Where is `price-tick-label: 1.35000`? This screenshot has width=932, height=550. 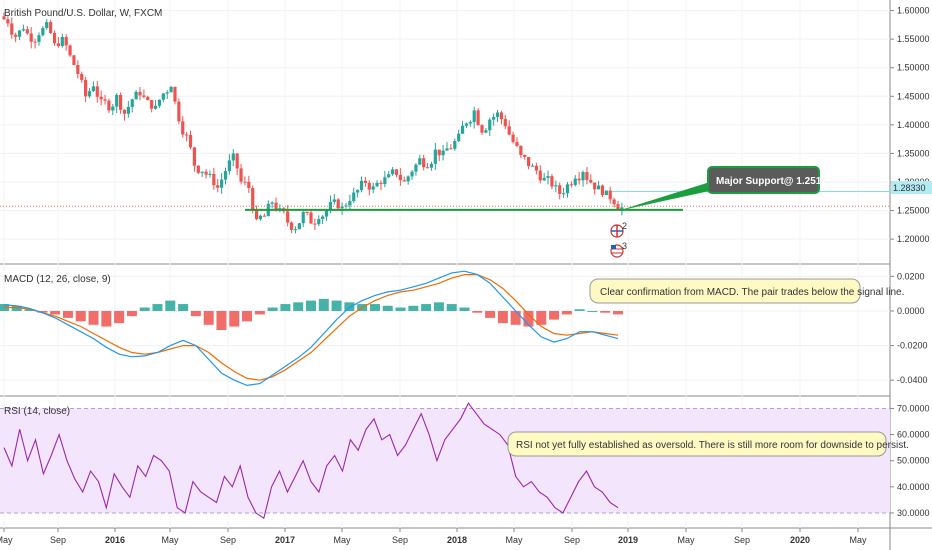 price-tick-label: 1.35000 is located at coordinates (913, 153).